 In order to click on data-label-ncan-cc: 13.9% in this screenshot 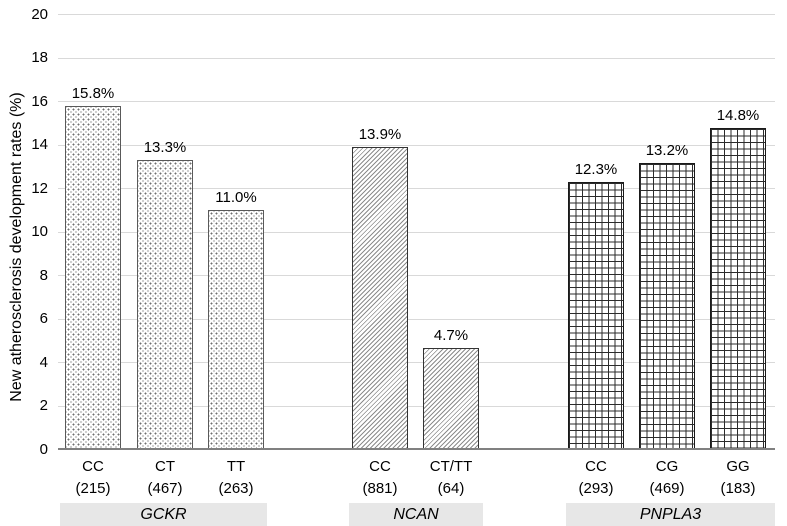, I will do `click(380, 135)`.